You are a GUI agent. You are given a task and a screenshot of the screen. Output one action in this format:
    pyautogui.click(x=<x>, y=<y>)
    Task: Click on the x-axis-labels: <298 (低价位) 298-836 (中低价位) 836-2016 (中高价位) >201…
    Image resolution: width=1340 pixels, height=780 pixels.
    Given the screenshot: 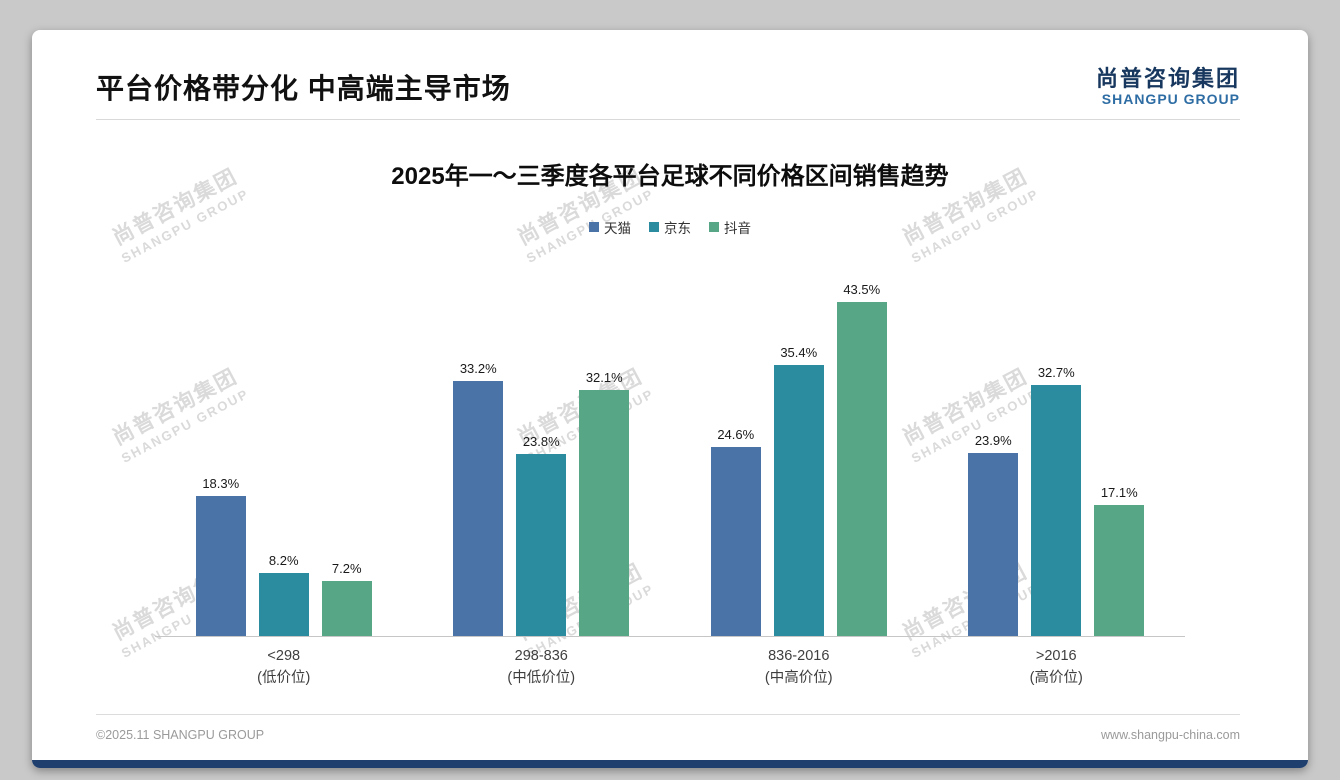 What is the action you would take?
    pyautogui.click(x=670, y=668)
    